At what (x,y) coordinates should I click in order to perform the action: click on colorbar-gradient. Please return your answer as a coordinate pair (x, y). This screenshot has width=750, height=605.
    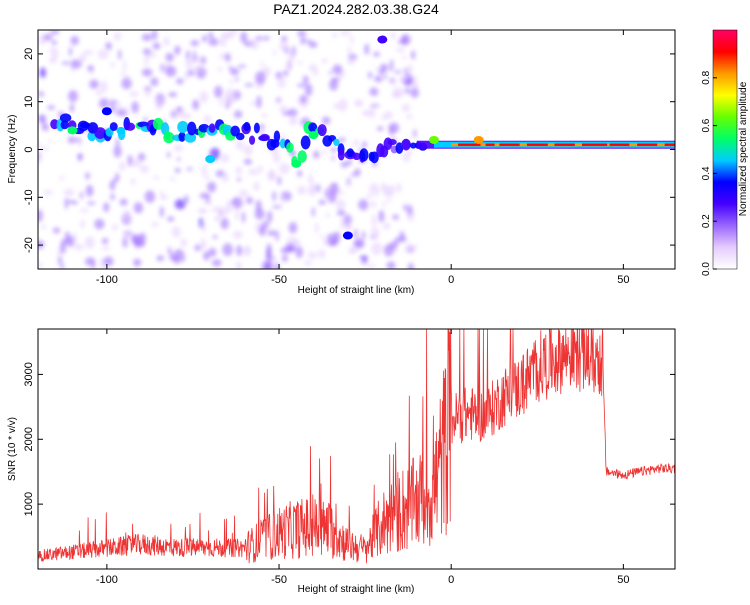
    Looking at the image, I should click on (725, 149).